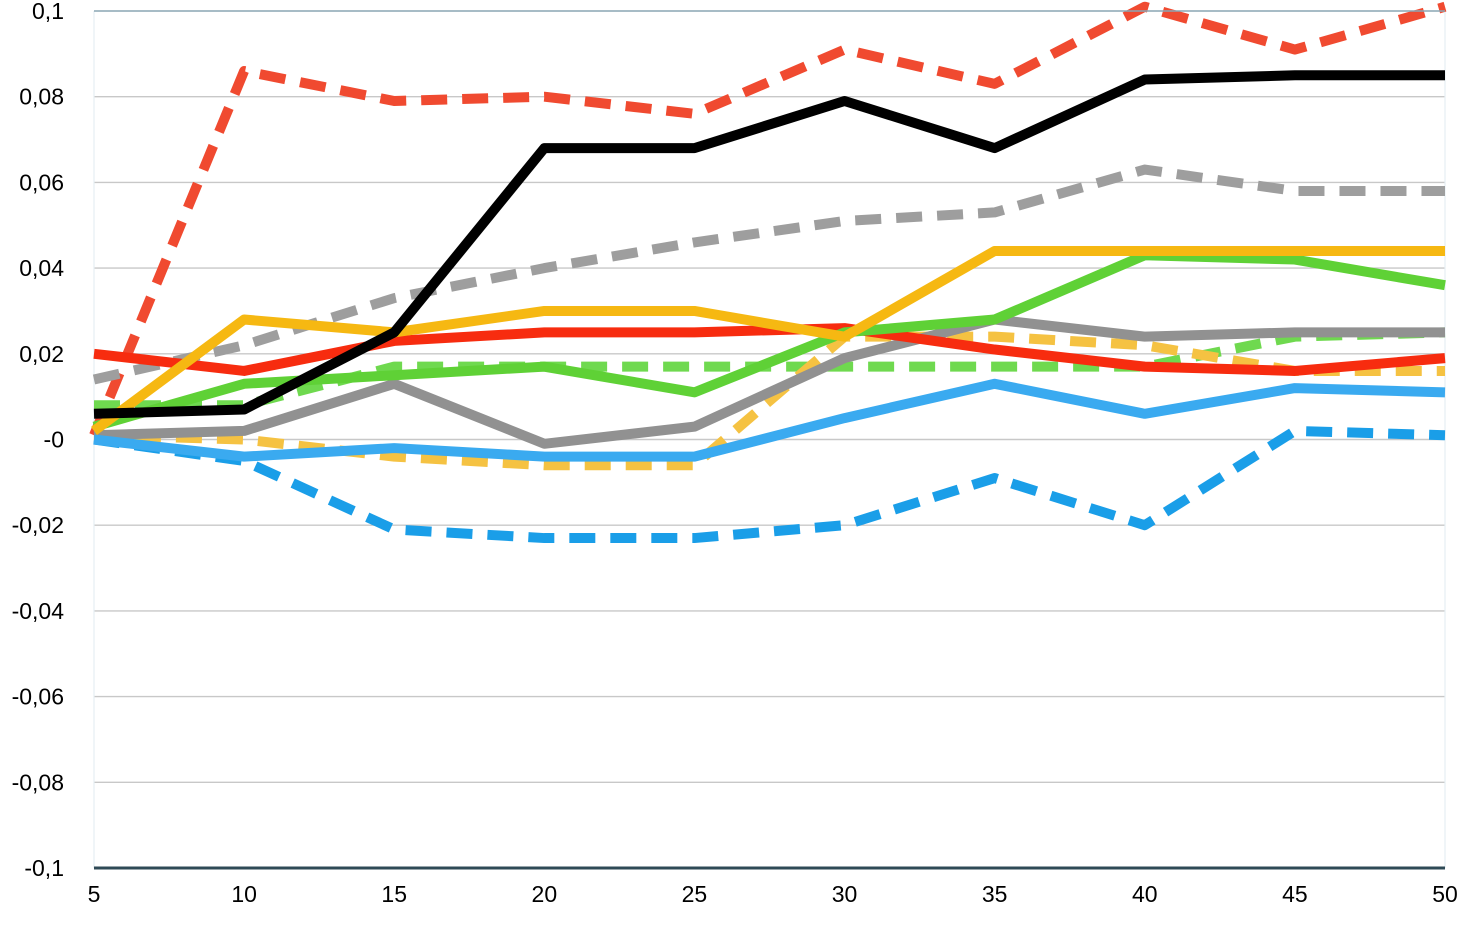 This screenshot has height=926, width=1468. Describe the element at coordinates (38, 525) in the screenshot. I see `y-tick-label: -0,02` at that location.